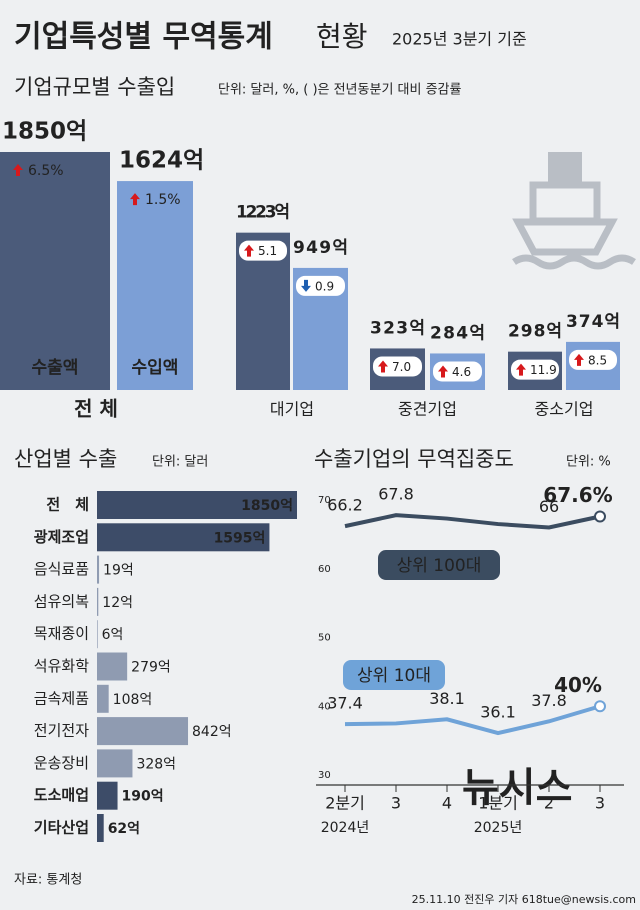  What do you see at coordinates (345, 828) in the screenshot?
I see `year-label: 2024년` at bounding box center [345, 828].